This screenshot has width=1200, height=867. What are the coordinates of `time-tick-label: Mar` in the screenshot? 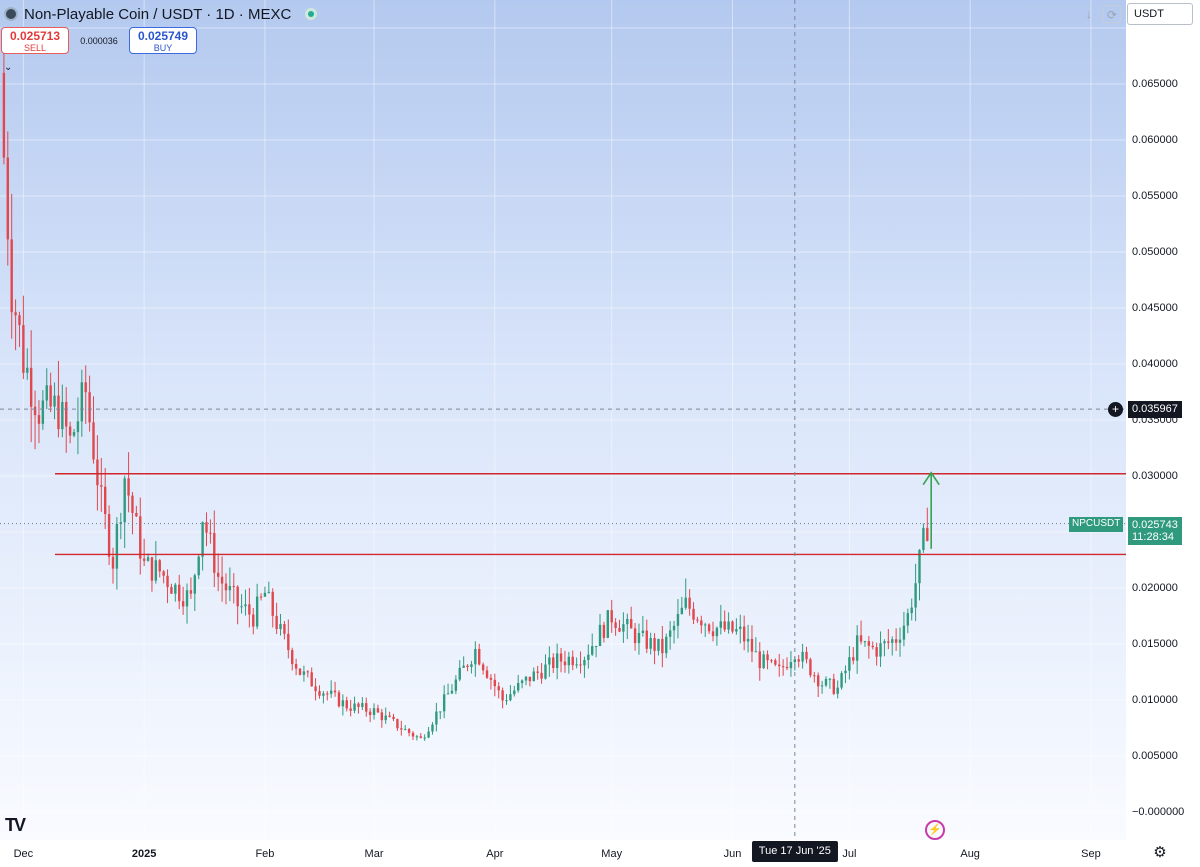 It's located at (374, 854).